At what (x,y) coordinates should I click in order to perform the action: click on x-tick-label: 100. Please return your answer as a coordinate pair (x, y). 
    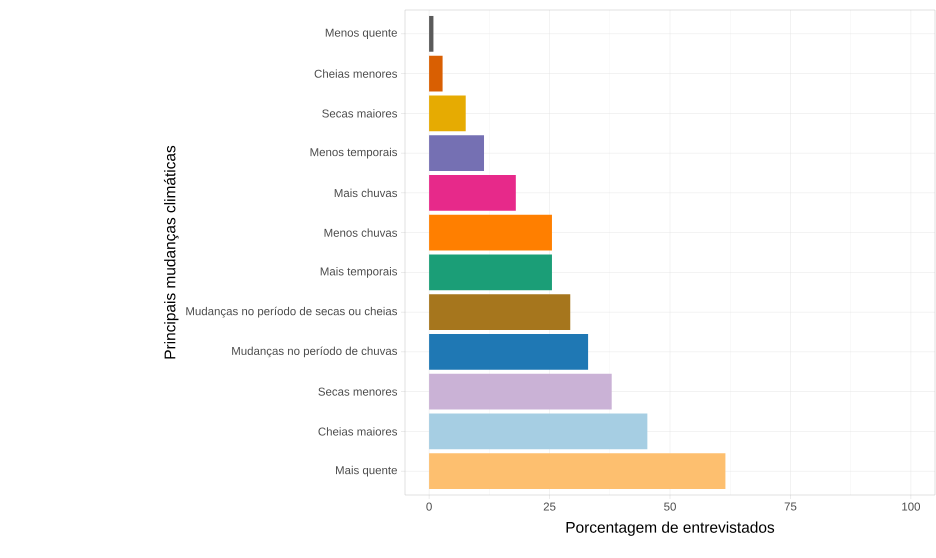
    Looking at the image, I should click on (911, 506).